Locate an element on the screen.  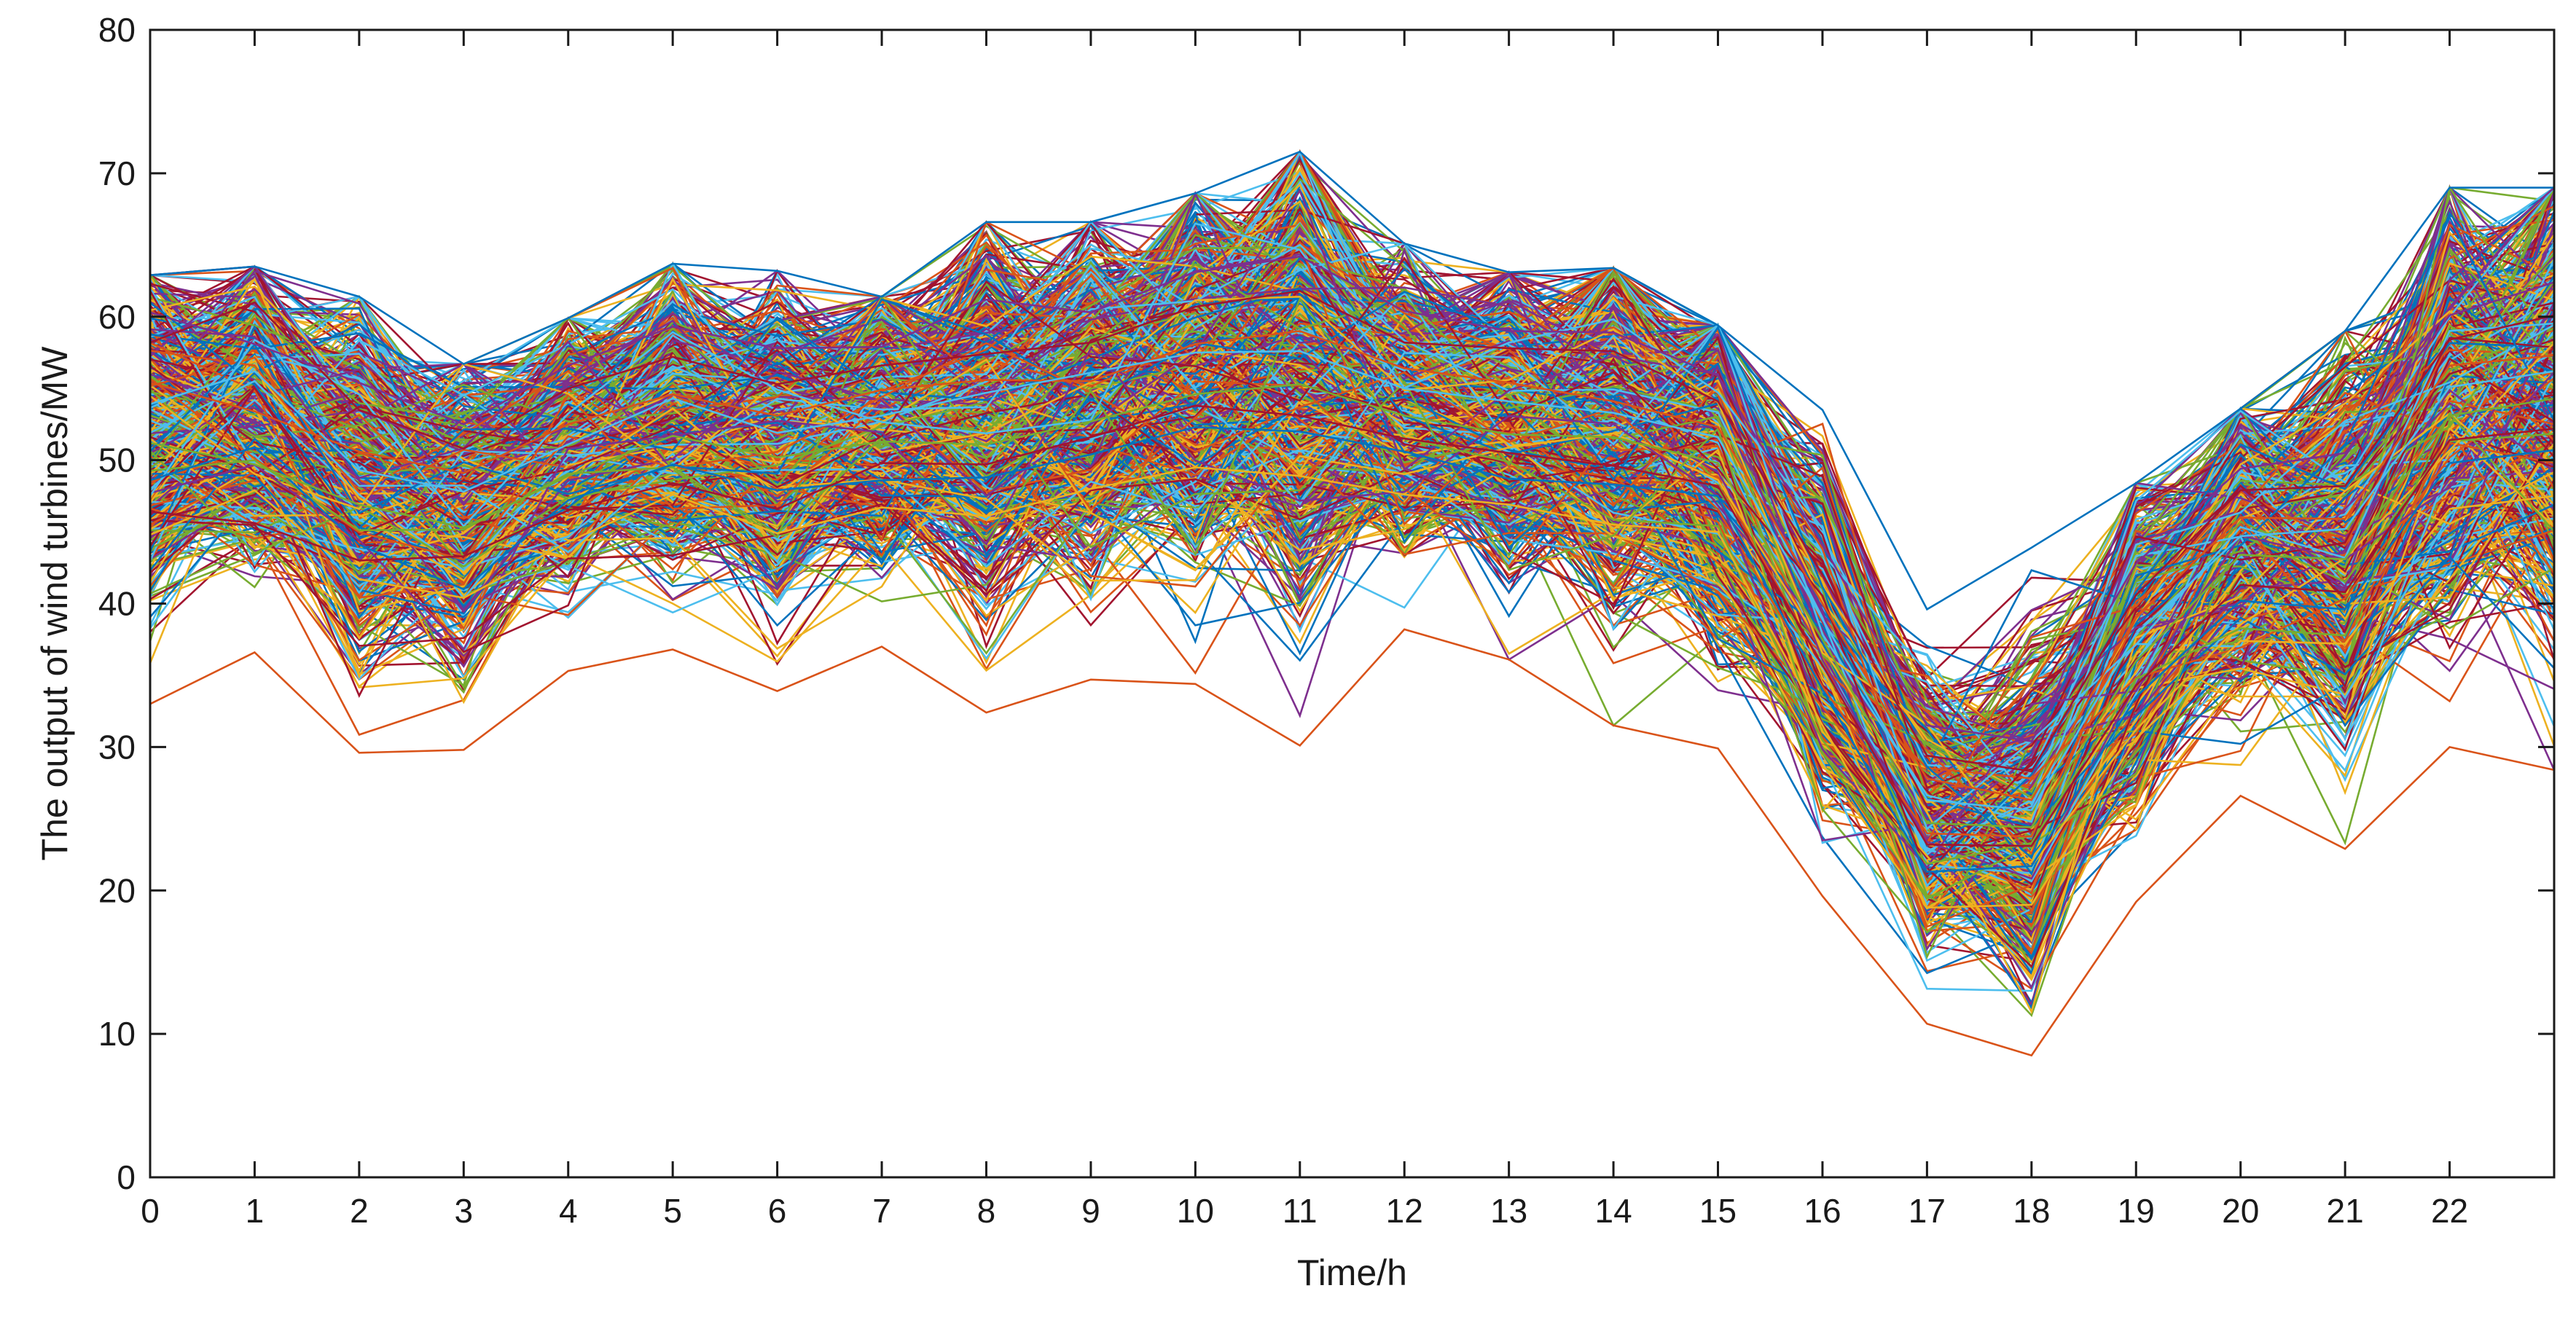
y-tick-label: 10 is located at coordinates (117, 1034).